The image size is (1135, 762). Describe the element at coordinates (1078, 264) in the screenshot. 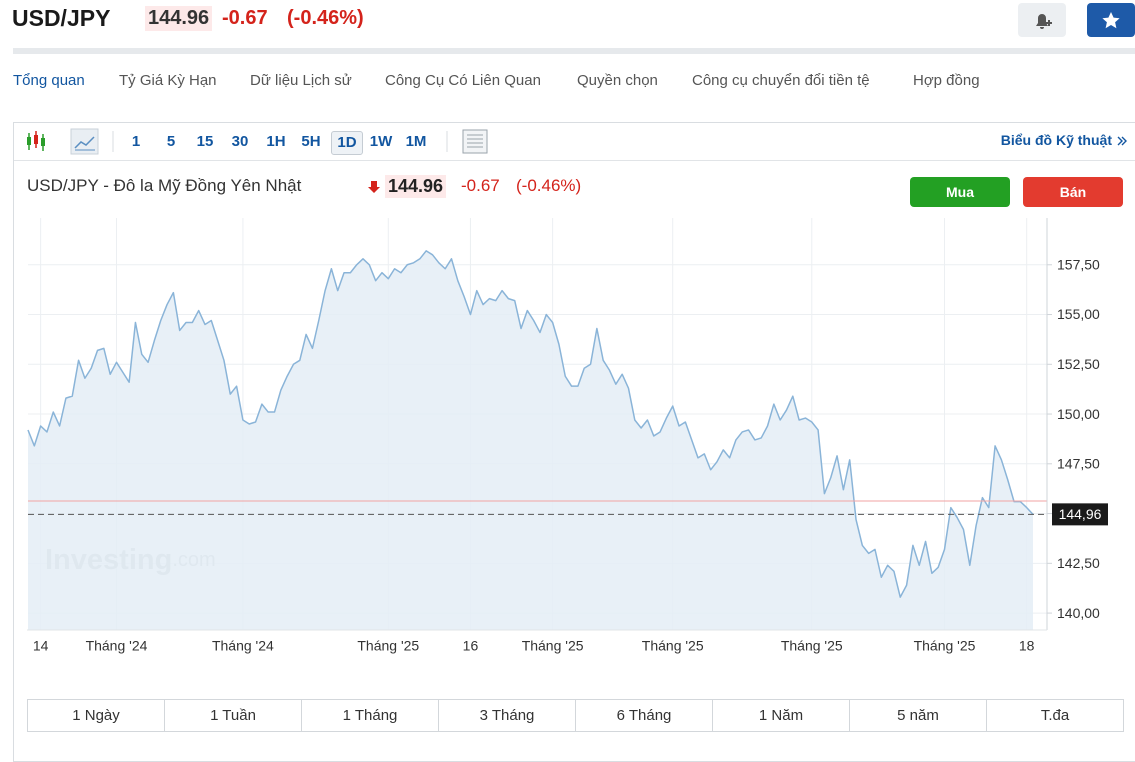

I see `y-tick-label: 157,50` at that location.